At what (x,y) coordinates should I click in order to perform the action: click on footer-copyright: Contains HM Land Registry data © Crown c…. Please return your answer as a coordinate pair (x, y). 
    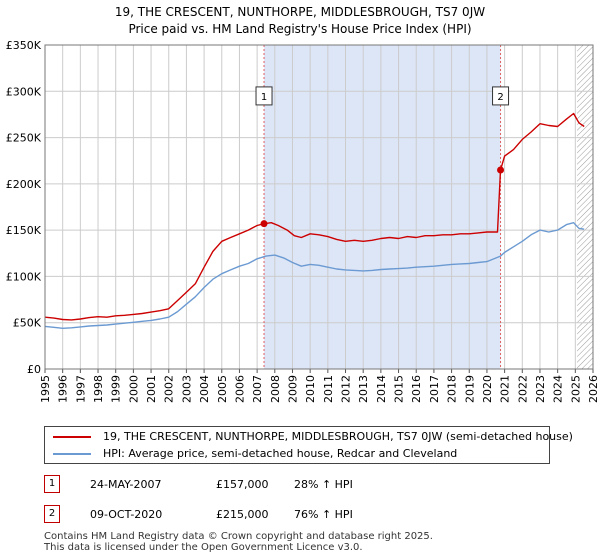
    Looking at the image, I should click on (238, 536).